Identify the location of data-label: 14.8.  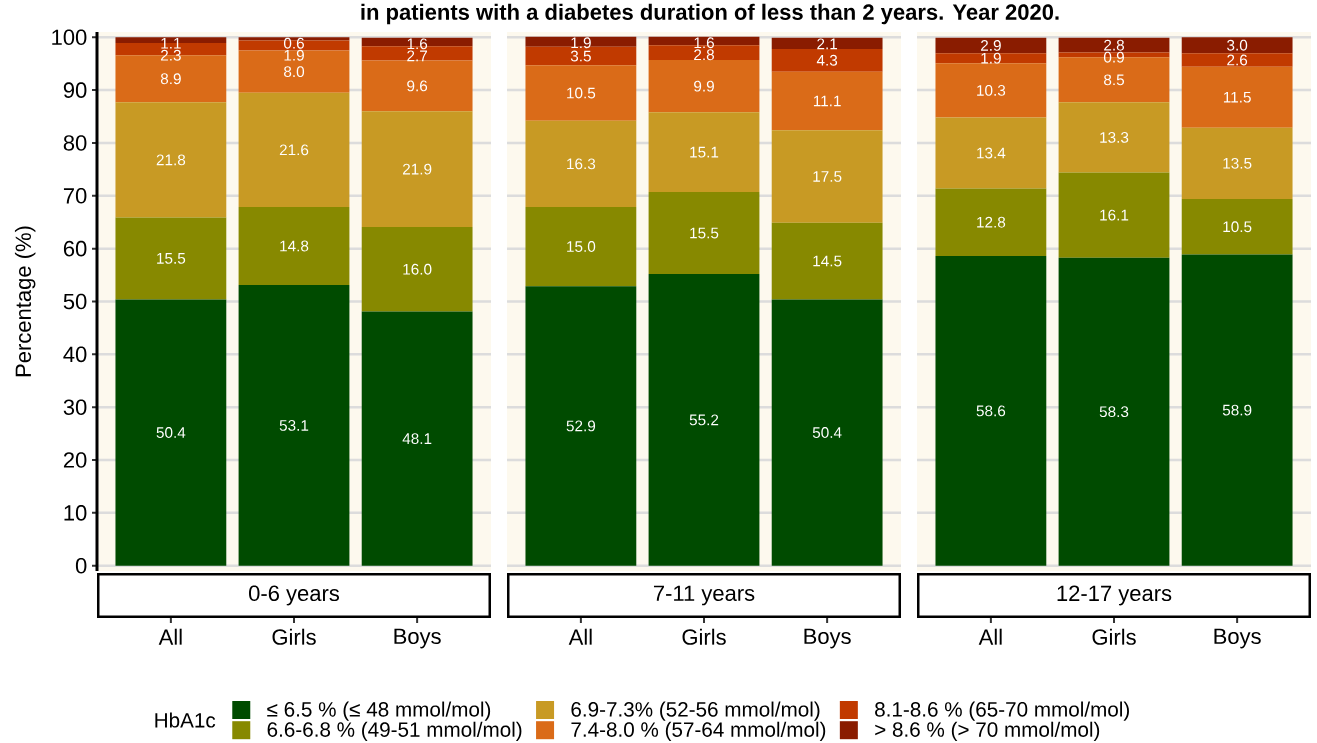
(294, 246).